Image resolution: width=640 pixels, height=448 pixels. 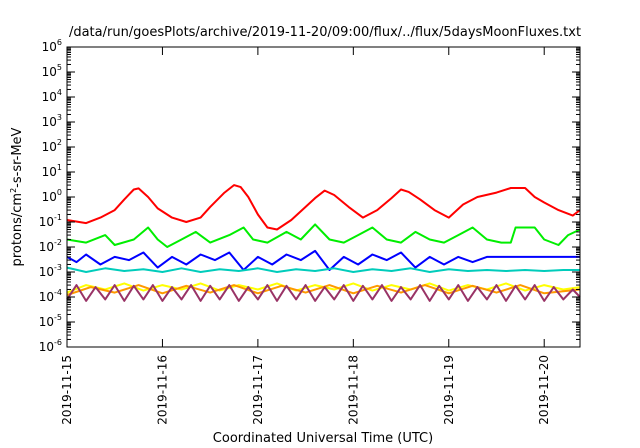 What do you see at coordinates (67, 390) in the screenshot?
I see `x-tick-label: 2019-11-15` at bounding box center [67, 390].